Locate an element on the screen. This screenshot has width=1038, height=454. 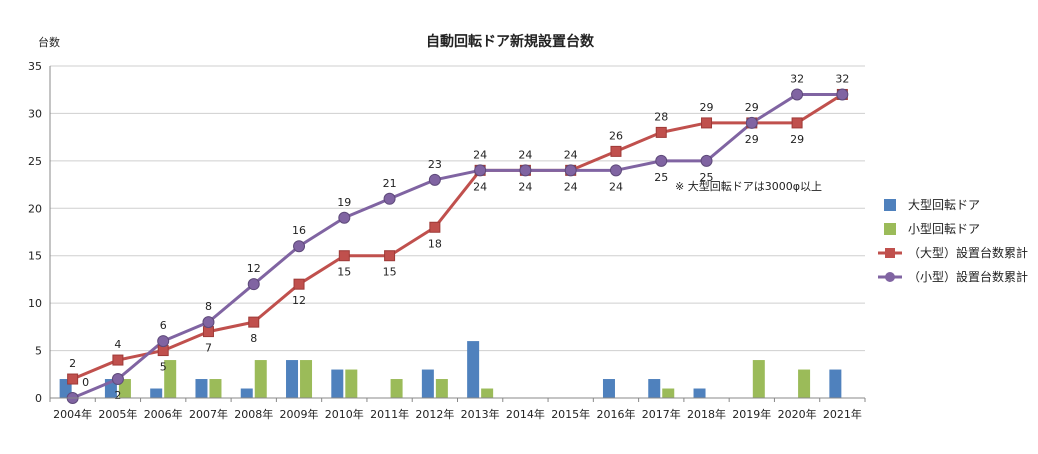
x-tick-label: 2021年 is located at coordinates (842, 414).